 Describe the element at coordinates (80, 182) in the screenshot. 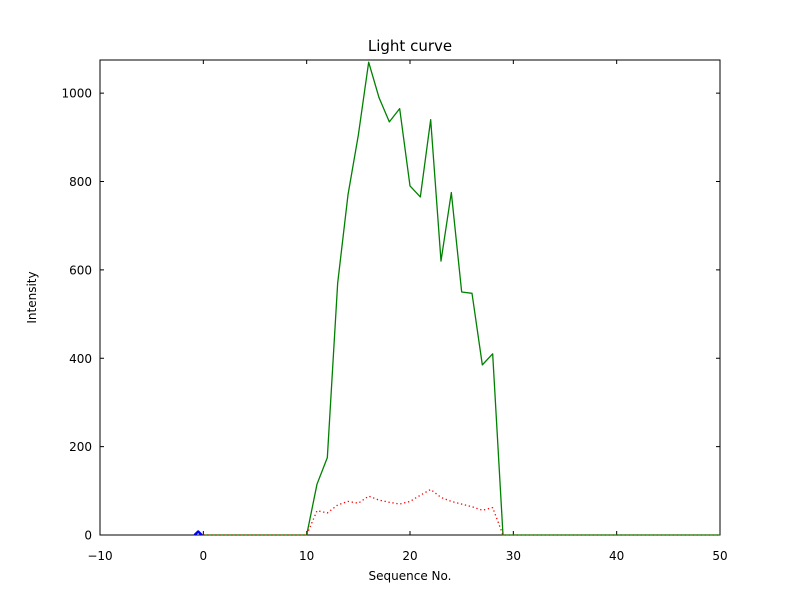

I see `y-tick-label: 800` at that location.